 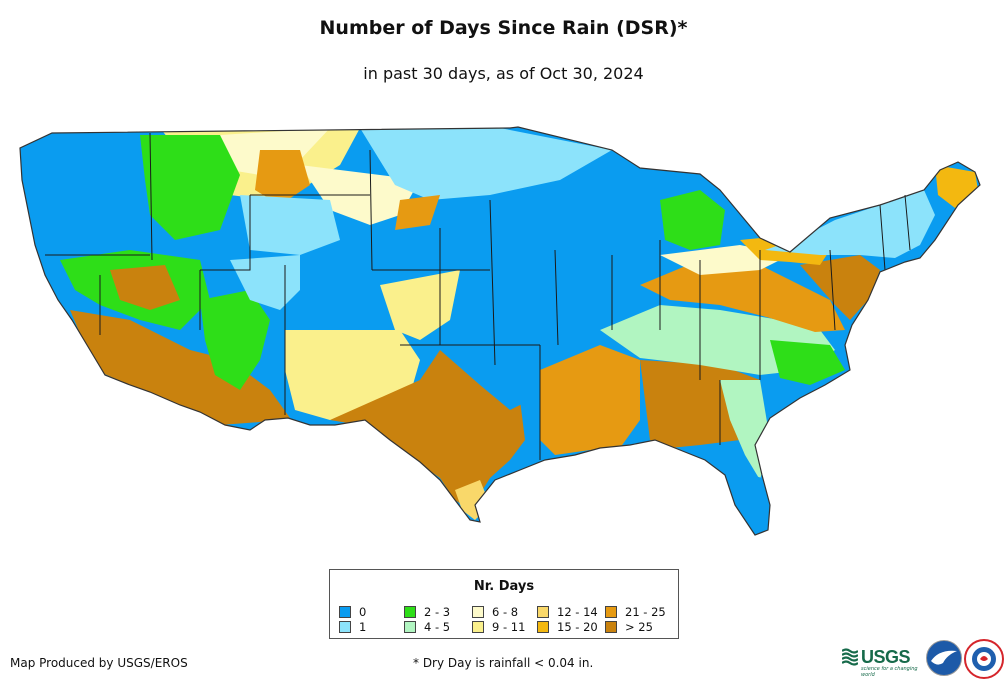 What do you see at coordinates (145, 287) in the screenshot?
I see `region-nevada-gt25` at bounding box center [145, 287].